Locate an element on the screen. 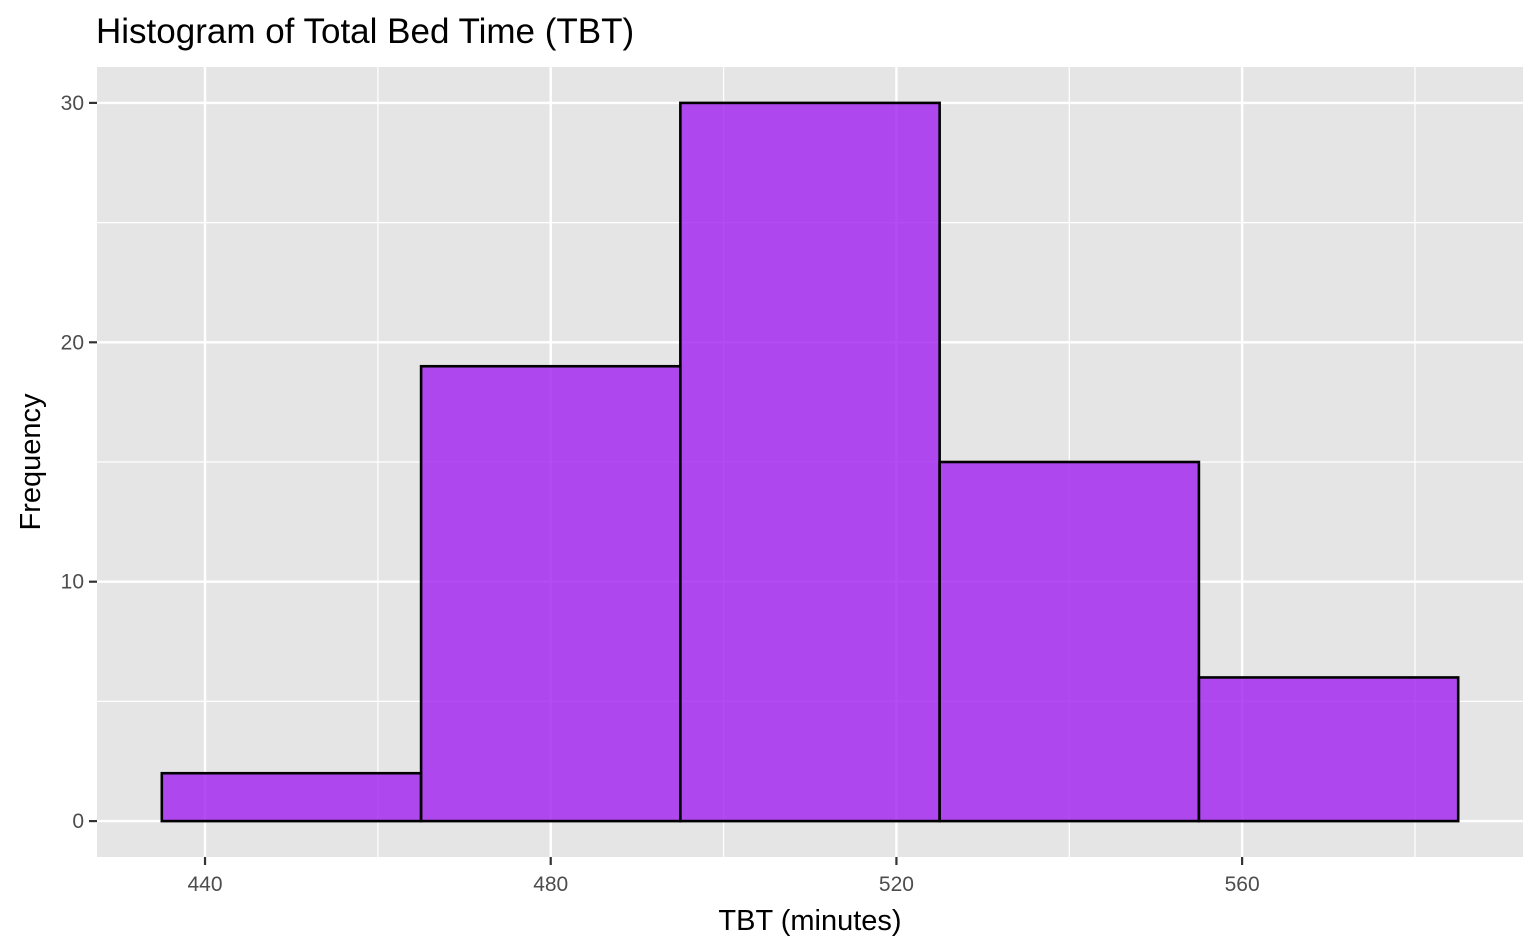  x-tick-label: 480 is located at coordinates (550, 884).